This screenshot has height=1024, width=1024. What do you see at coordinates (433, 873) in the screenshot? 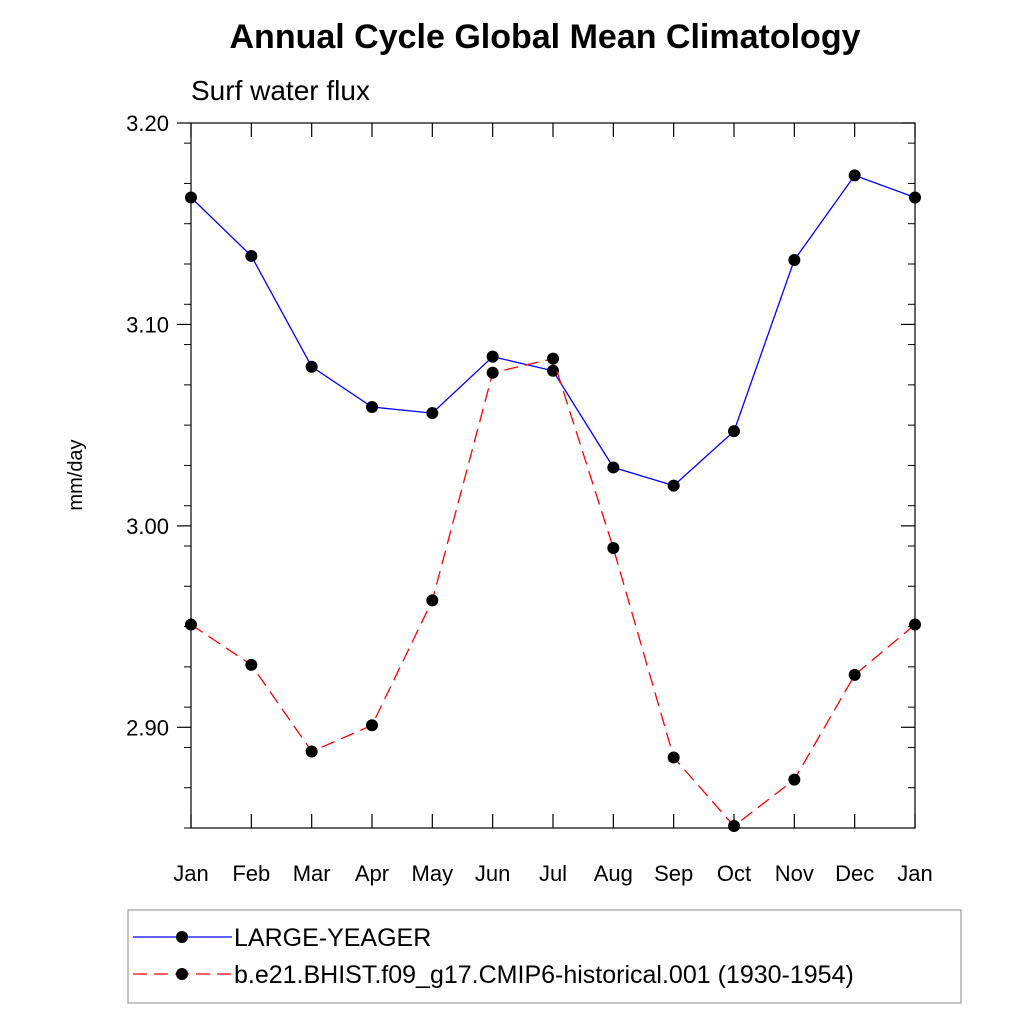
I see `x-tick-label: May` at bounding box center [433, 873].